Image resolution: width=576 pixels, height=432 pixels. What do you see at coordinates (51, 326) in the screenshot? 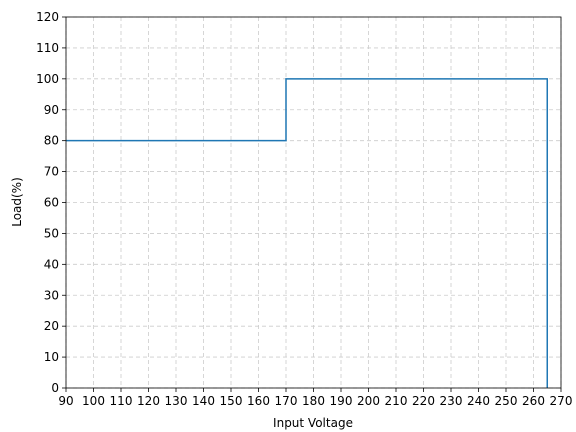
I see `y-tick-label: 20` at bounding box center [51, 326].